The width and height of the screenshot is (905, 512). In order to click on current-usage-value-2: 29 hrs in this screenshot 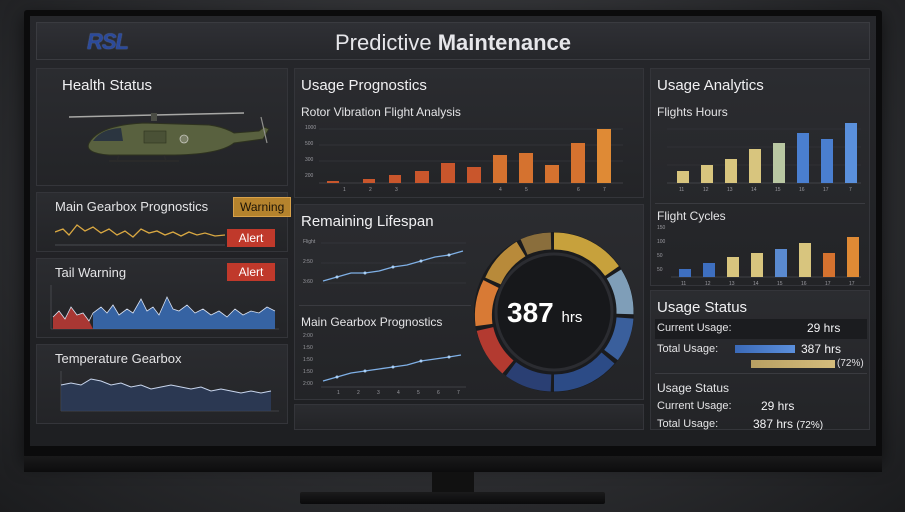, I will do `click(778, 406)`.